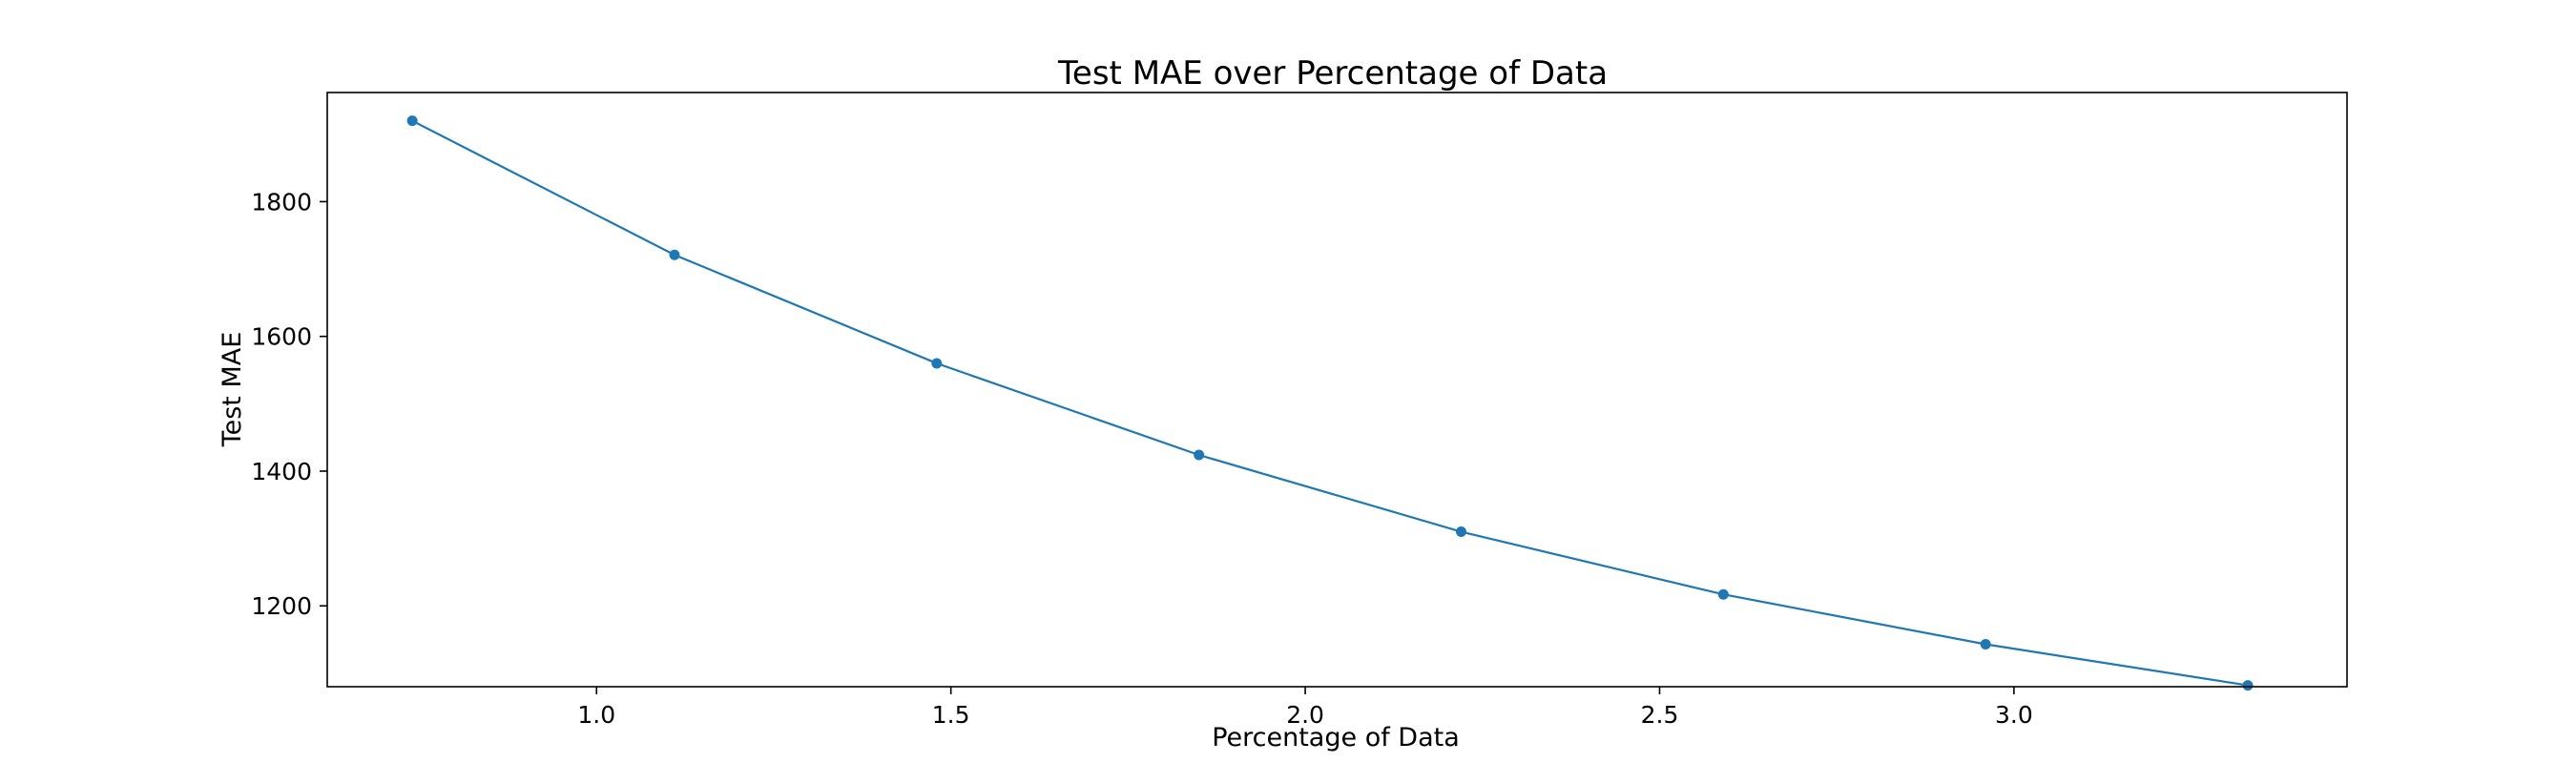 The image size is (2576, 763). I want to click on x-tick-label: 2.5, so click(1660, 715).